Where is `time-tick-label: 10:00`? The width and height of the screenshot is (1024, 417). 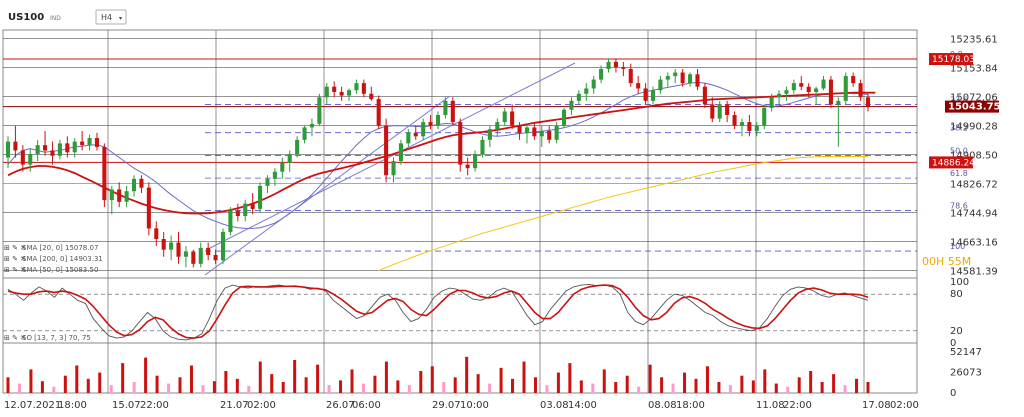 time-tick-label: 10:00 is located at coordinates (474, 405).